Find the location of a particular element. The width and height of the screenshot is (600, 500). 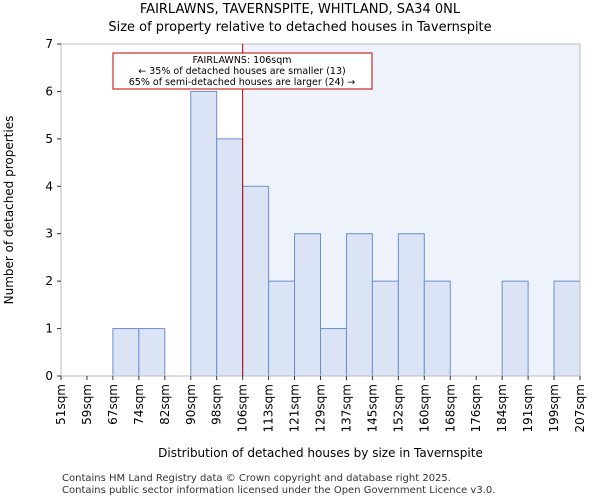

annotation-line-1: FAIRLAWNS: 106sqm is located at coordinates (241, 60).